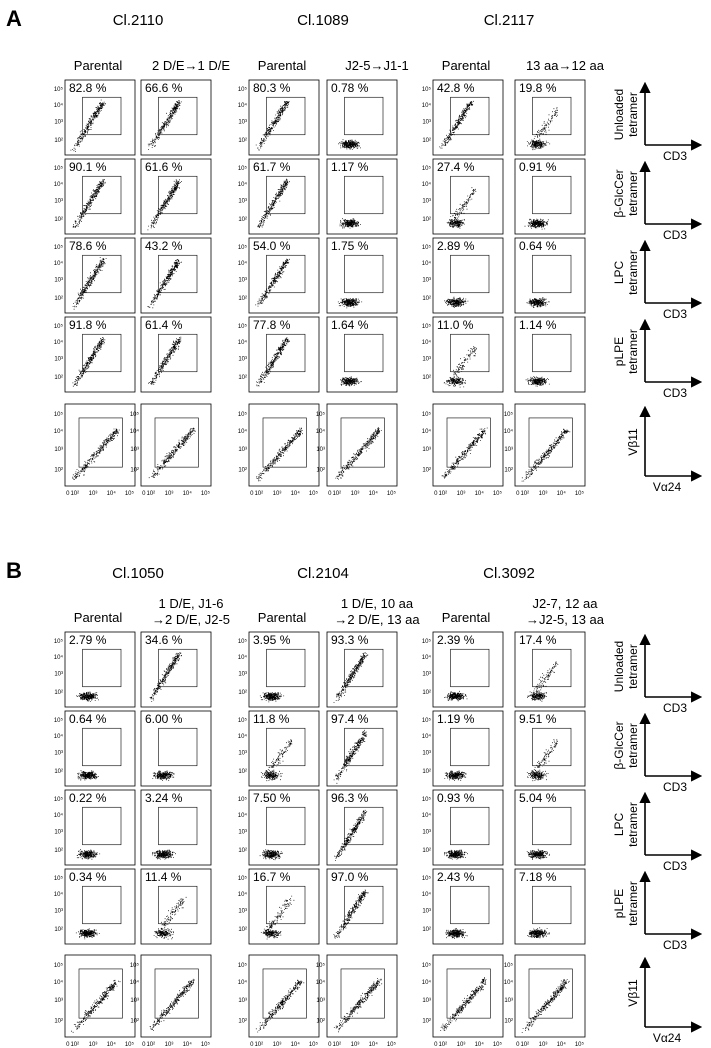 This screenshot has height=1048, width=711. I want to click on gate-percent: 97.0 %, so click(350, 877).